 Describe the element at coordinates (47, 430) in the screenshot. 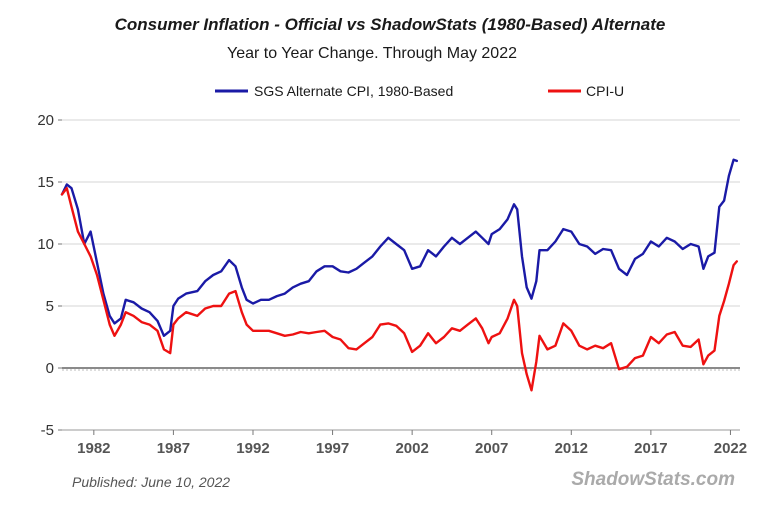

I see `ytick-label-0: -5` at that location.